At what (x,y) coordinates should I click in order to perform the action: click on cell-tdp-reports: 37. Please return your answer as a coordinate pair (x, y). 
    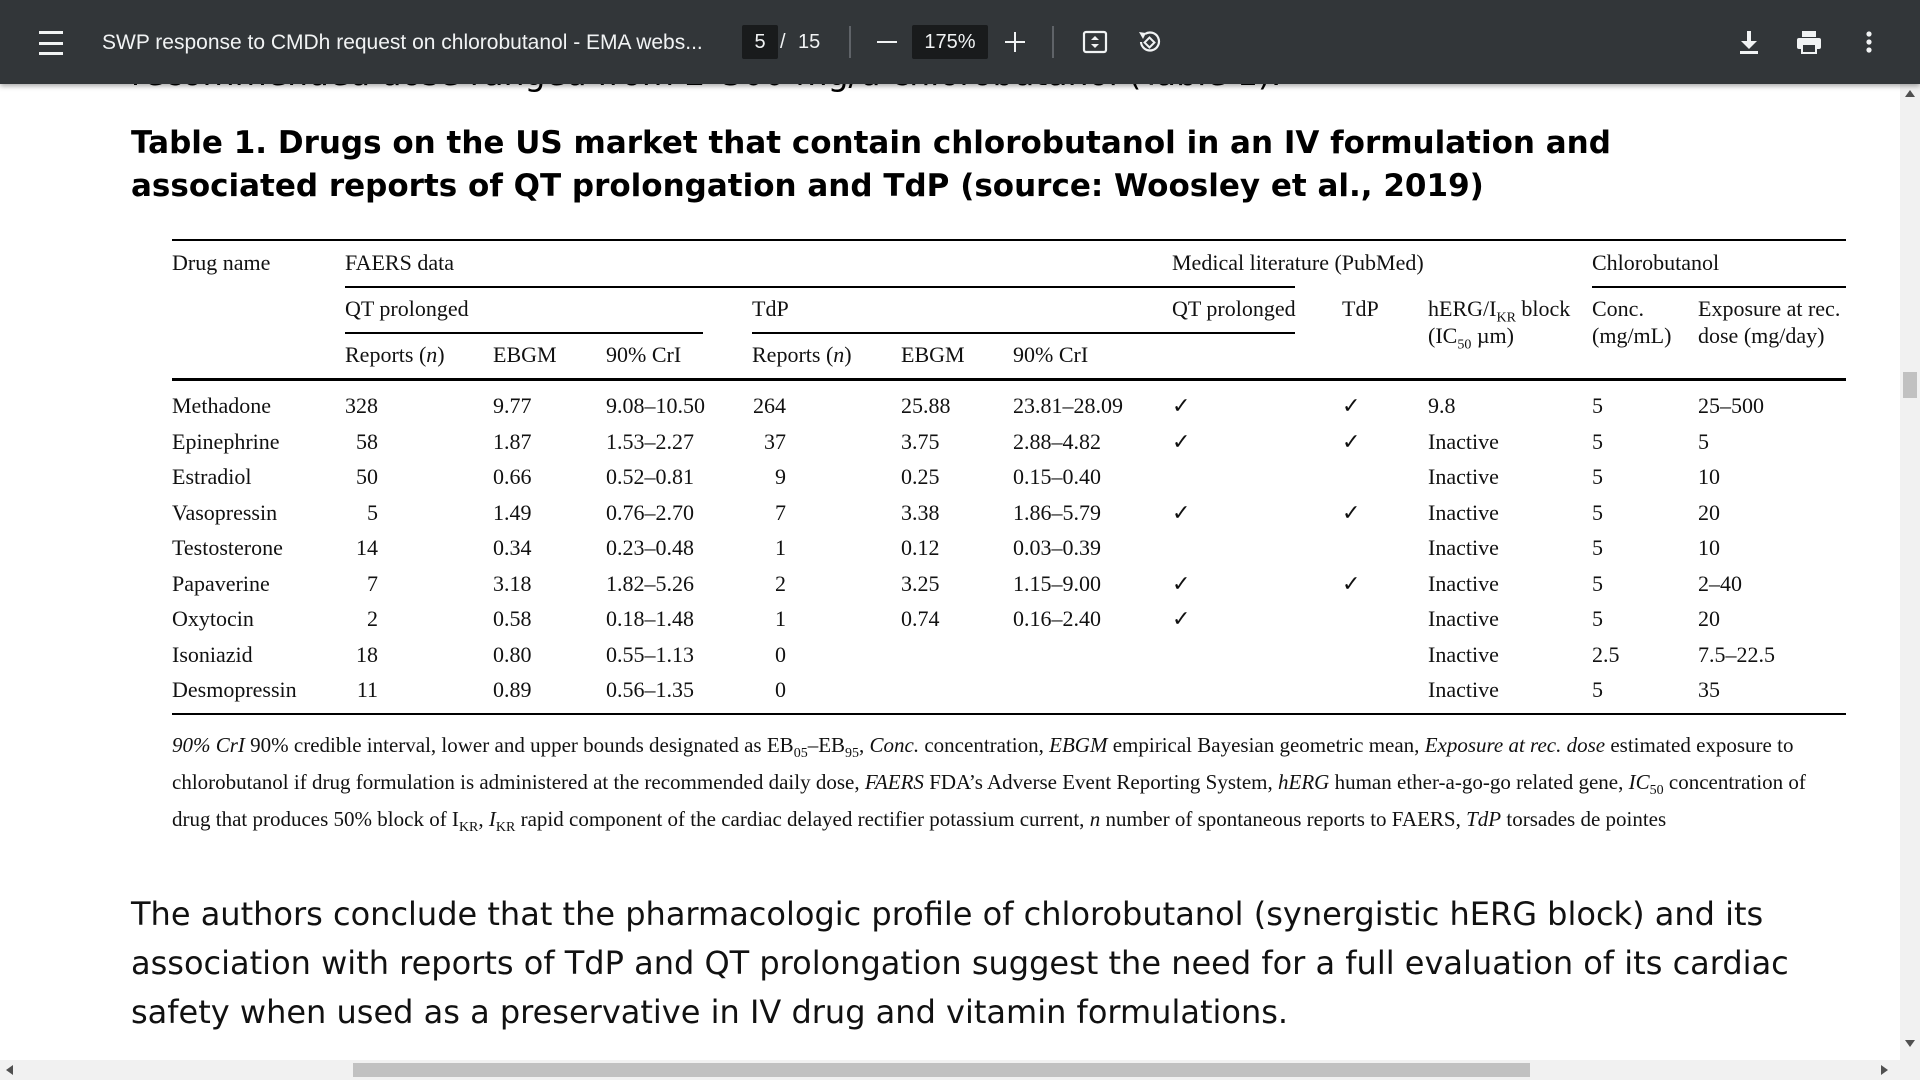
    Looking at the image, I should click on (775, 441).